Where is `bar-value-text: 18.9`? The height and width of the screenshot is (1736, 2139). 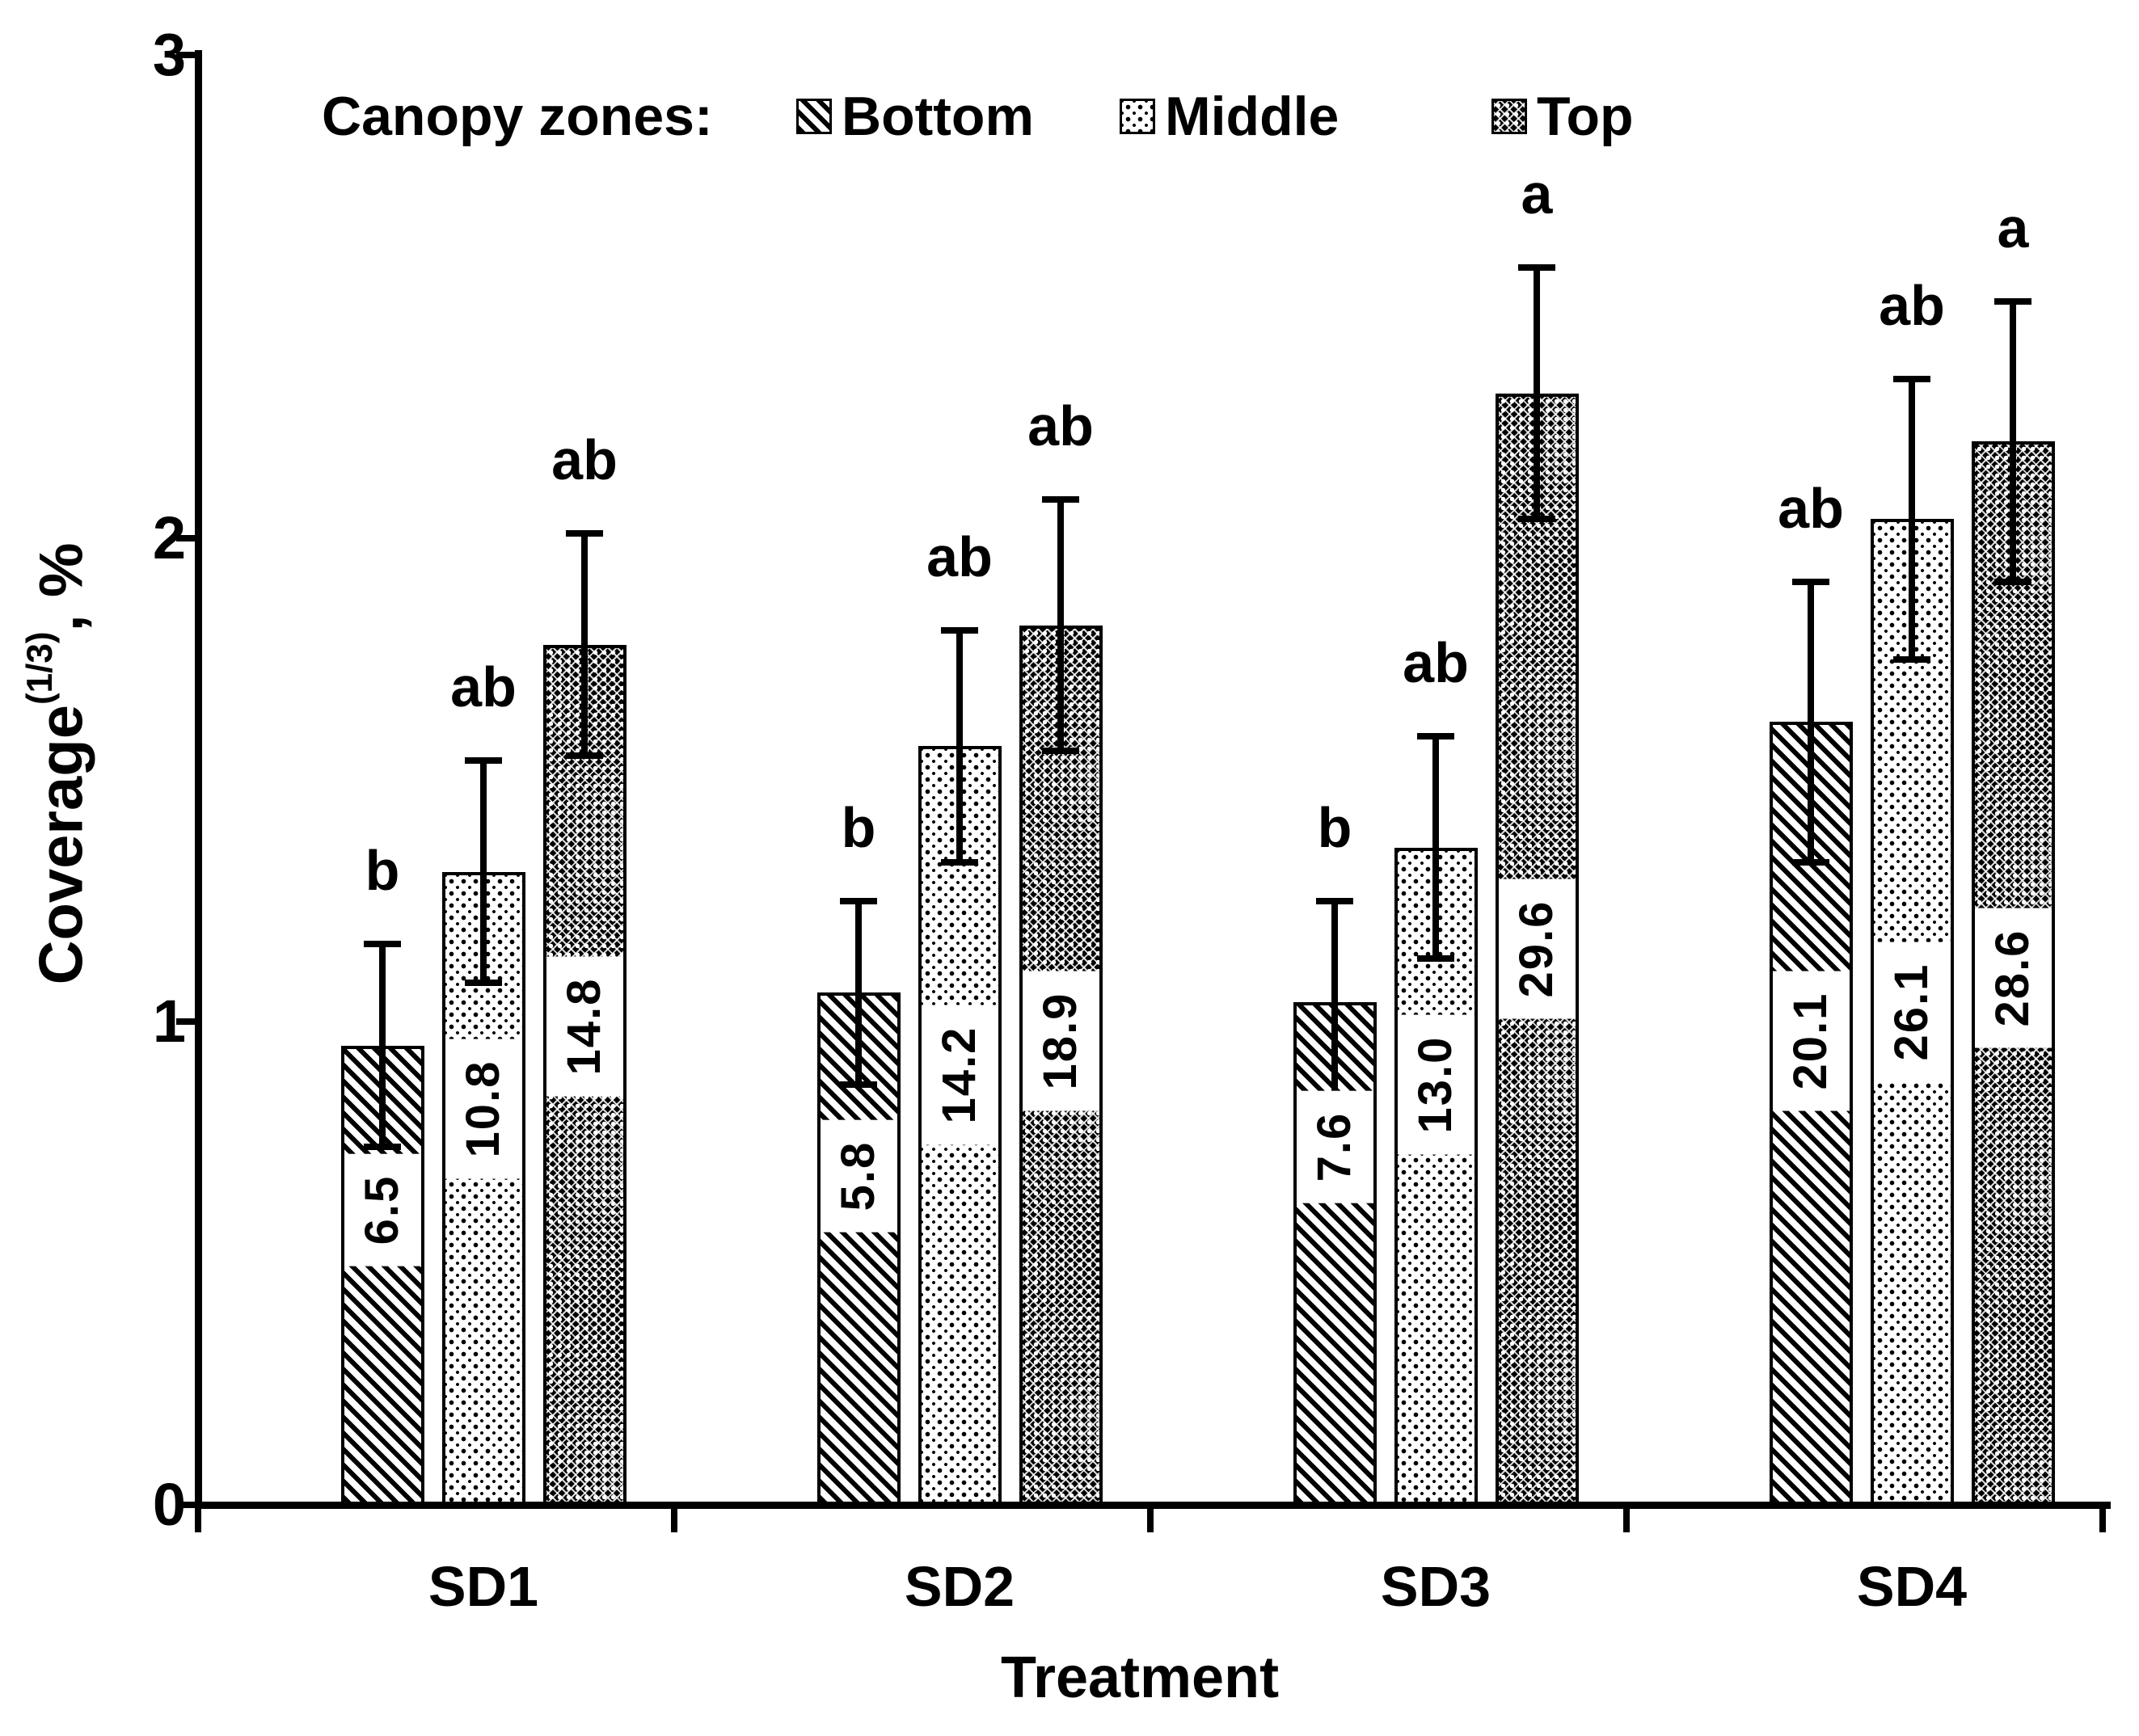 bar-value-text: 18.9 is located at coordinates (1060, 1041).